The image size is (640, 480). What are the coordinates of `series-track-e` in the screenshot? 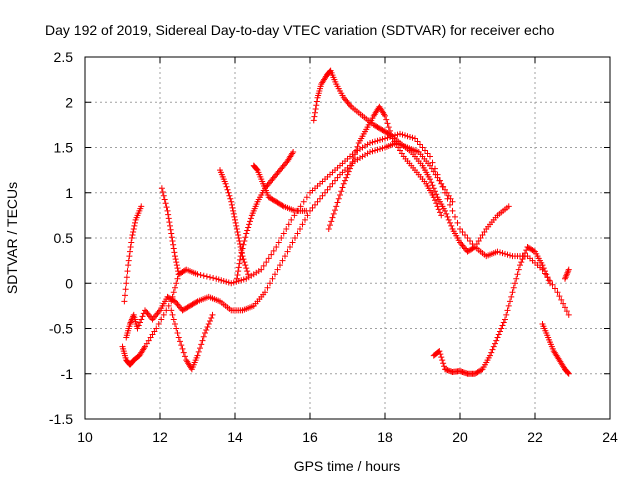 It's located at (192, 340).